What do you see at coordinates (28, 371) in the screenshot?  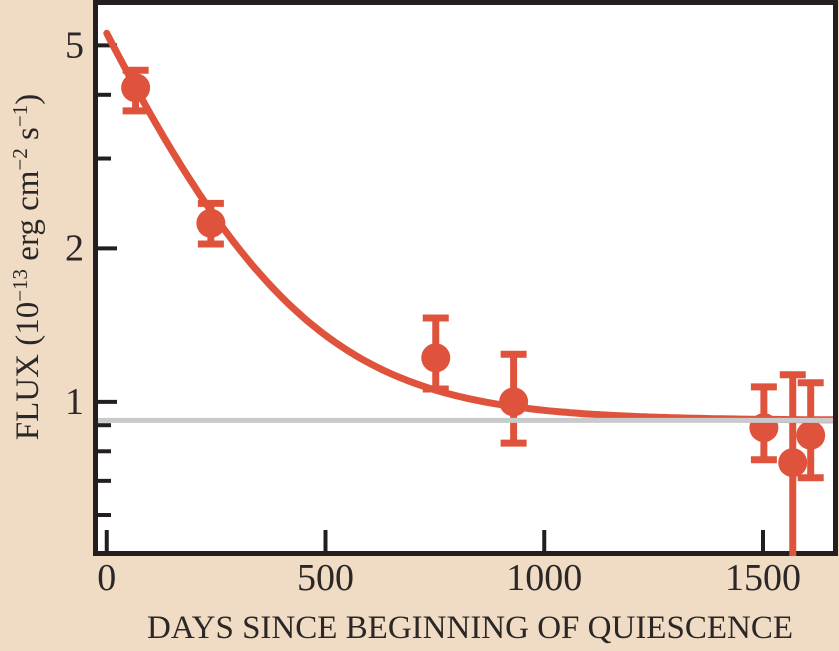 I see `y-axis-title-part: FLUX (10` at bounding box center [28, 371].